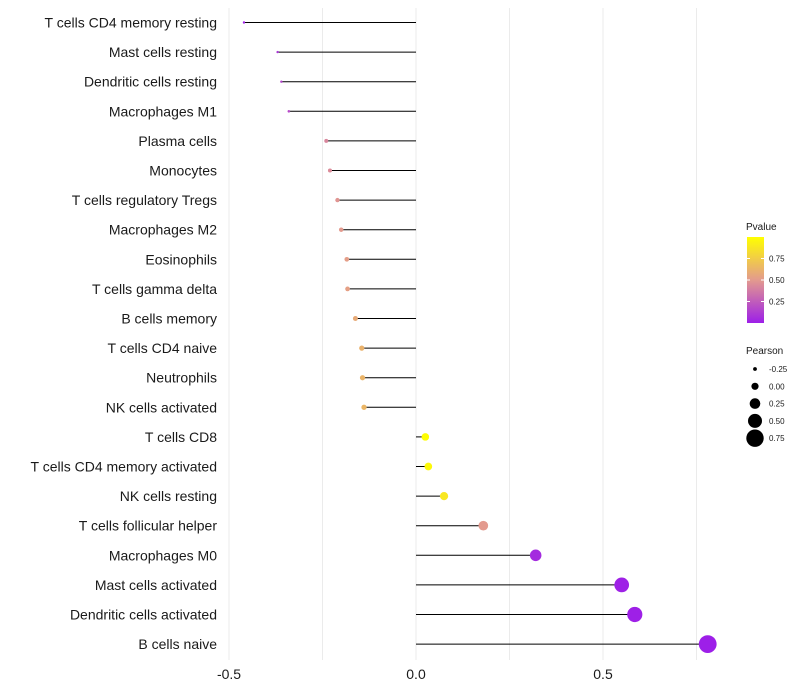  What do you see at coordinates (229, 674) in the screenshot?
I see `x-tick-label: -0.5` at bounding box center [229, 674].